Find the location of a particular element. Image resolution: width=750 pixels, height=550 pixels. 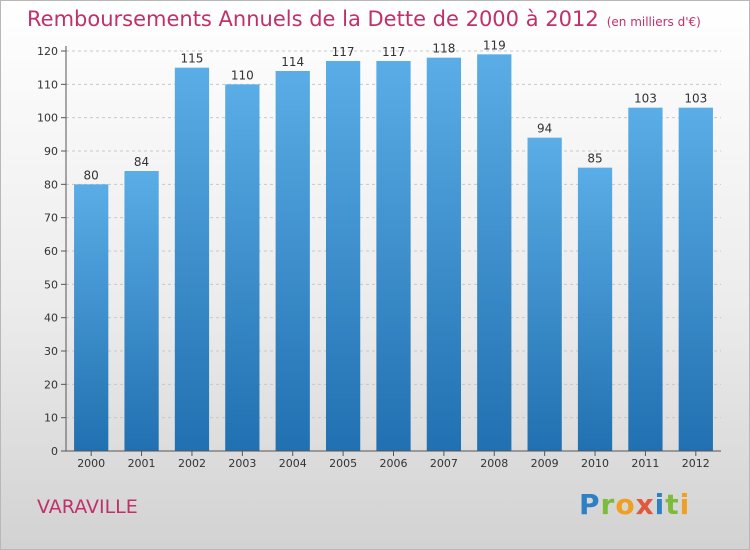

y-tick-label: 10 is located at coordinates (51, 418).